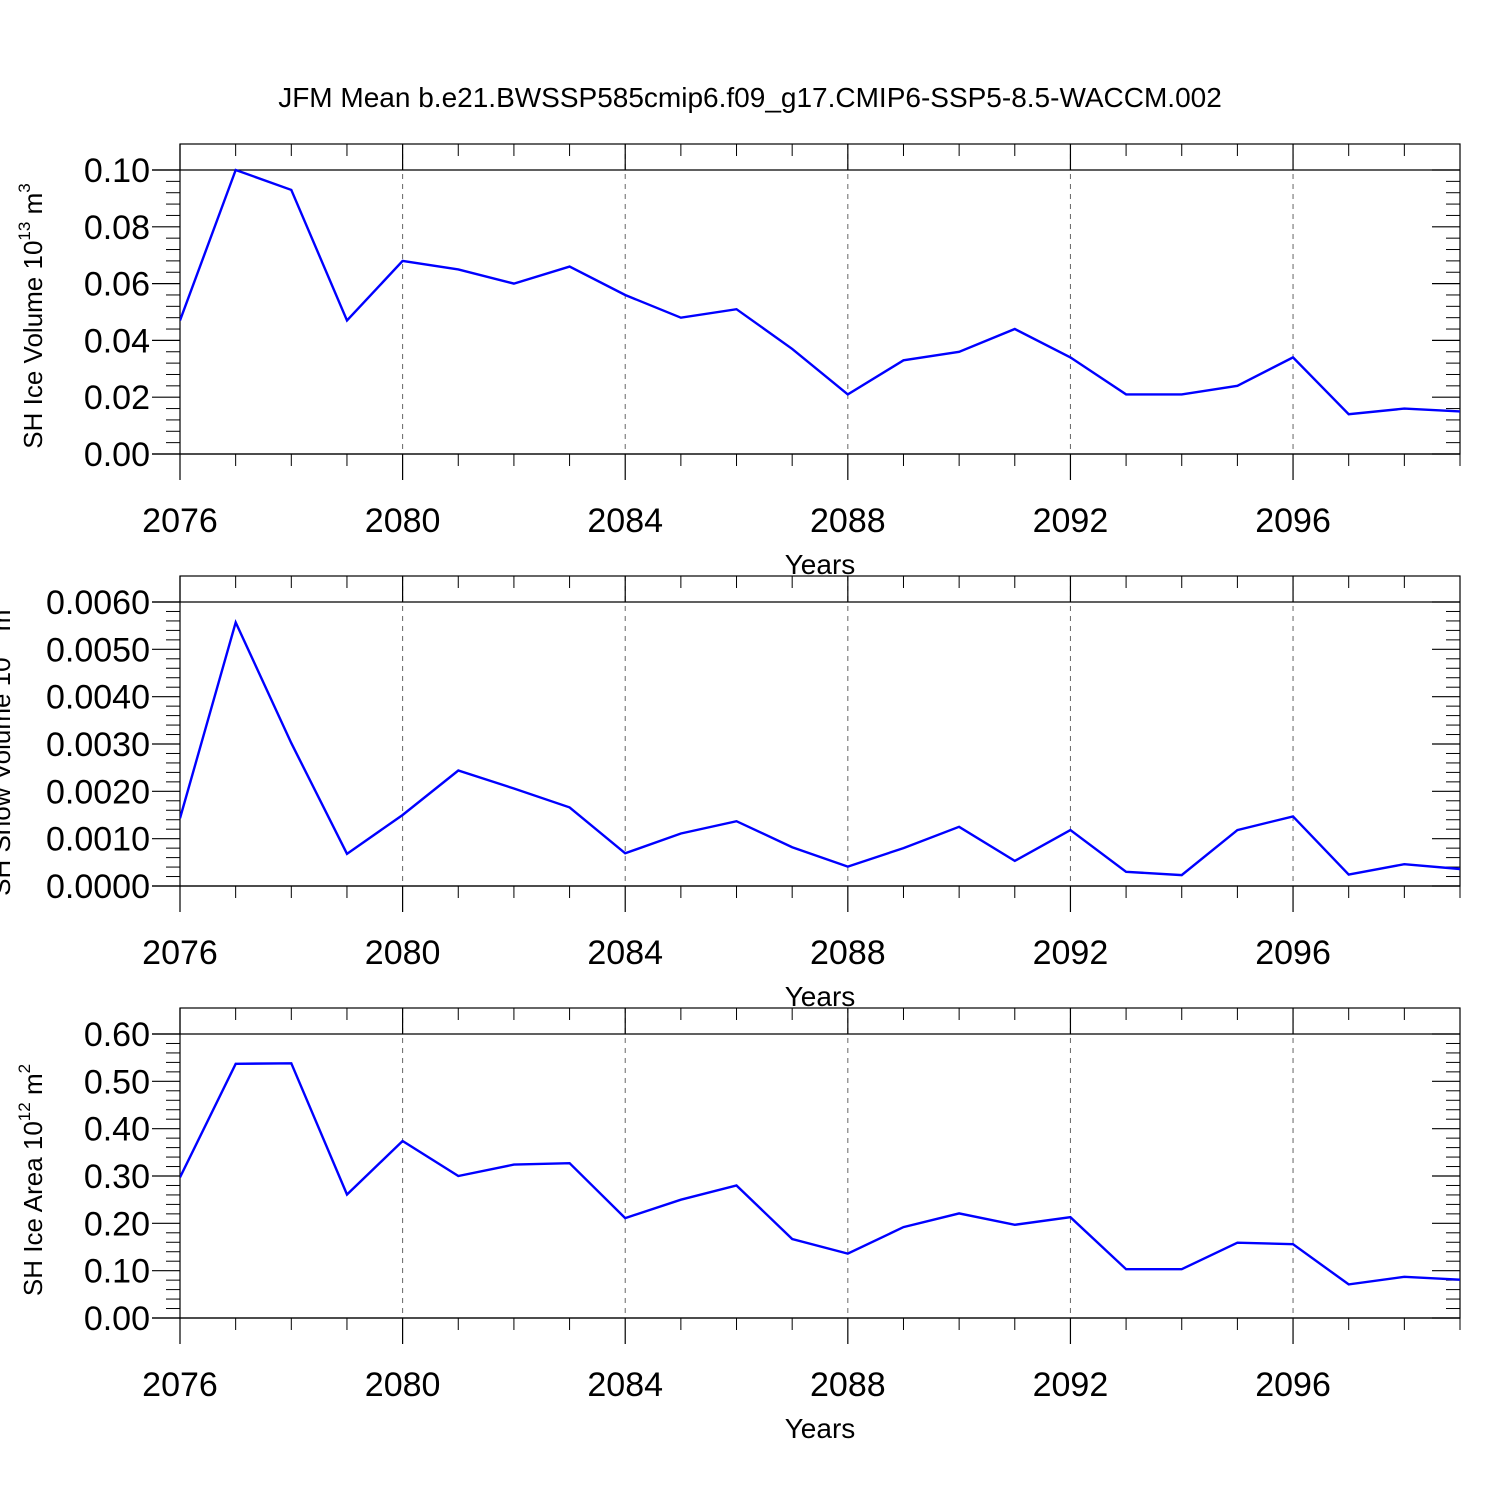  I want to click on y-tick-label: 0.0010, so click(98, 840).